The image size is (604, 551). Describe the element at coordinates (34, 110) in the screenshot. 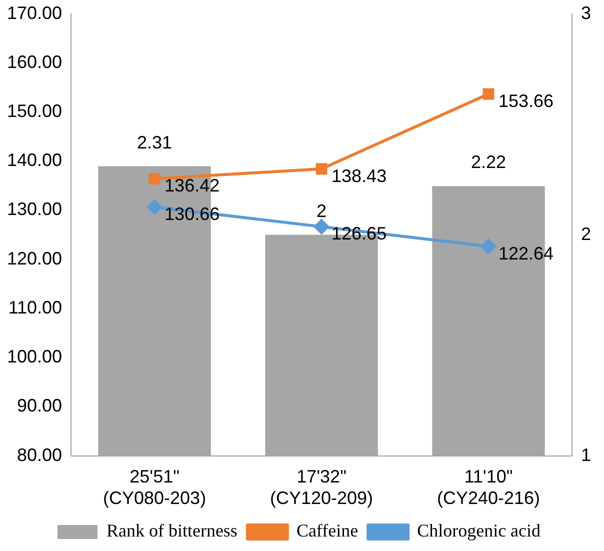

I see `y-tick-label: 150.00` at that location.